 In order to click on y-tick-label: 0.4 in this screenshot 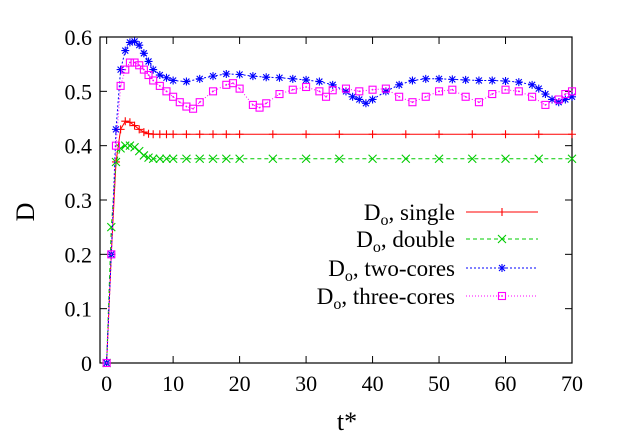, I will do `click(79, 146)`.